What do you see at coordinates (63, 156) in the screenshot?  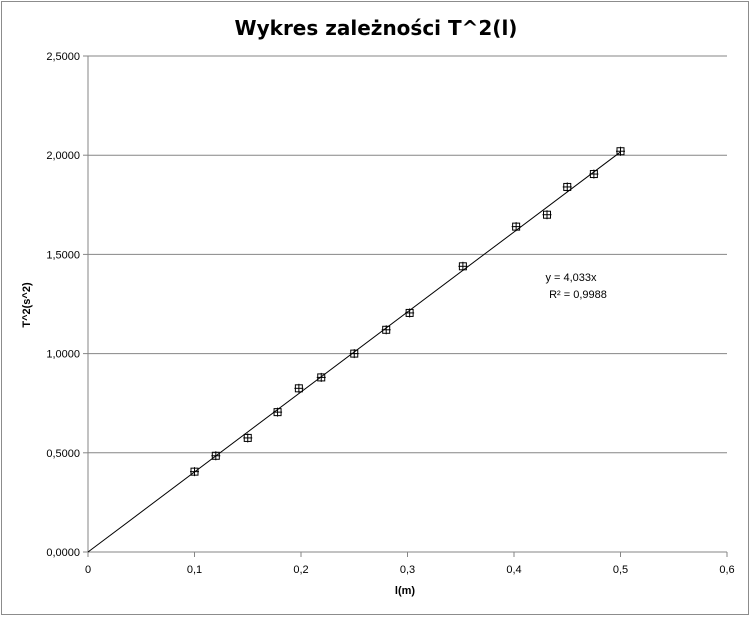 I see `y-tick-label: 2,0000` at bounding box center [63, 156].